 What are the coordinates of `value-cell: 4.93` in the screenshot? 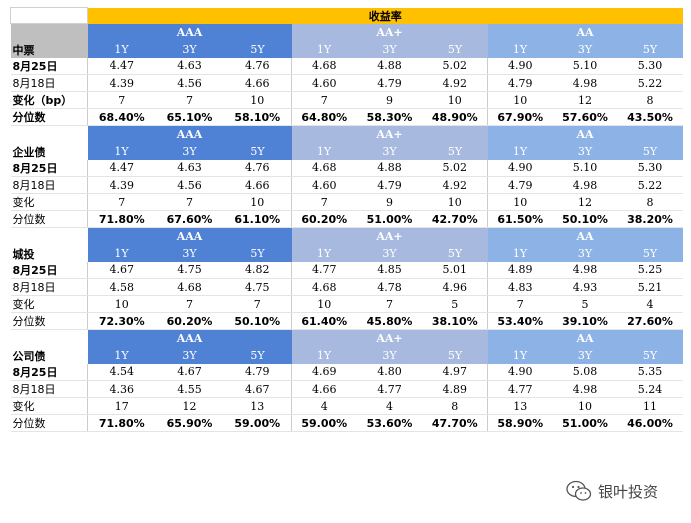 It's located at (585, 287).